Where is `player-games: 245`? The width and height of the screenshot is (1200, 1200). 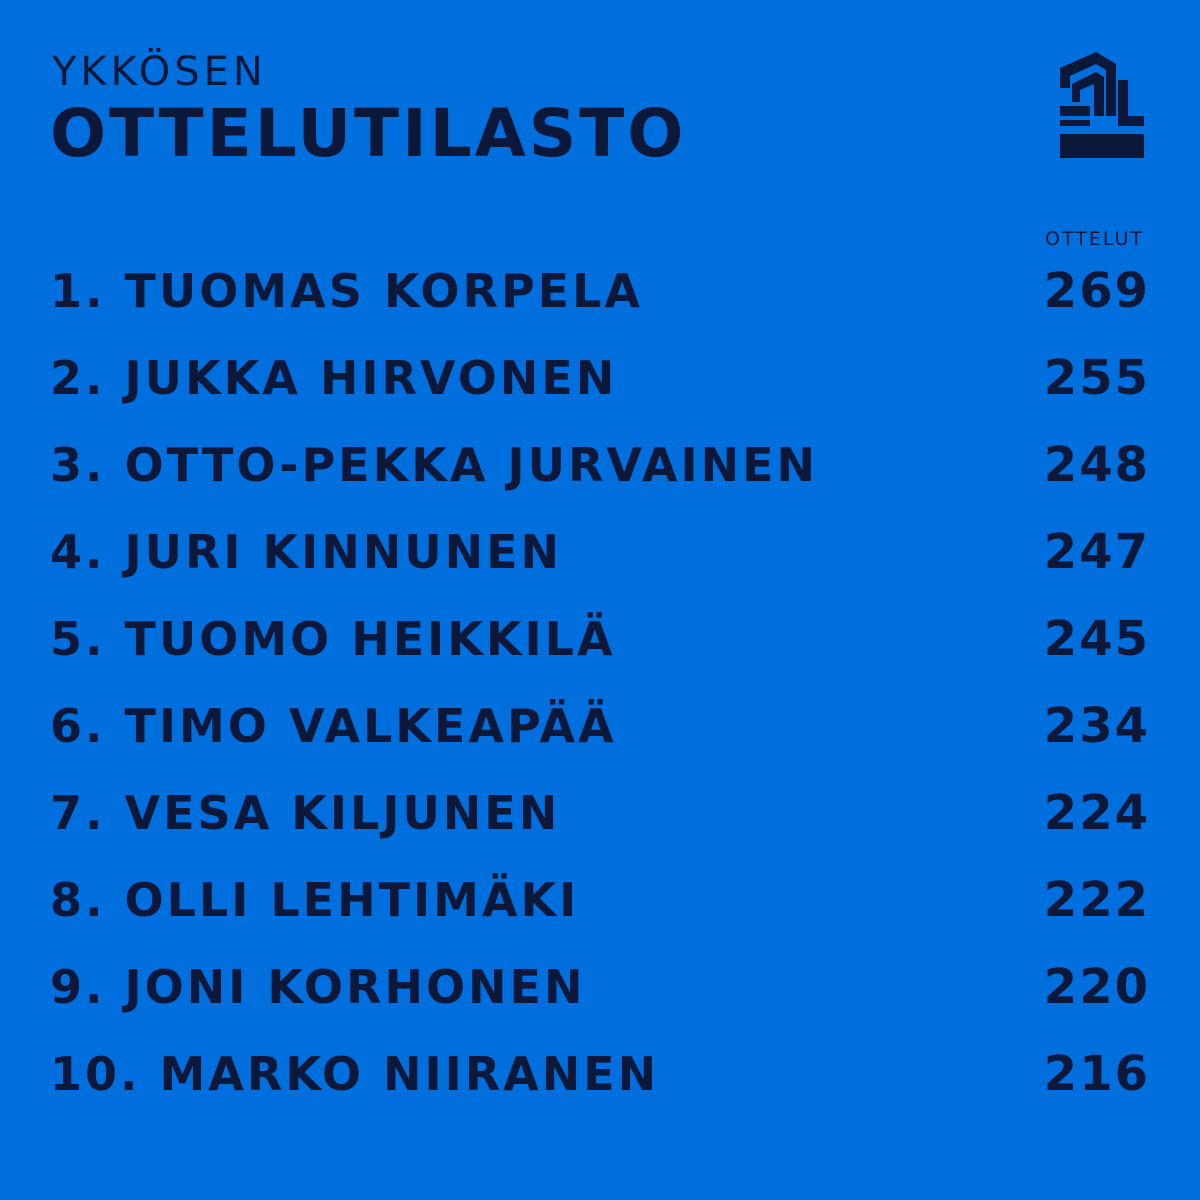
player-games: 245 is located at coordinates (1096, 639).